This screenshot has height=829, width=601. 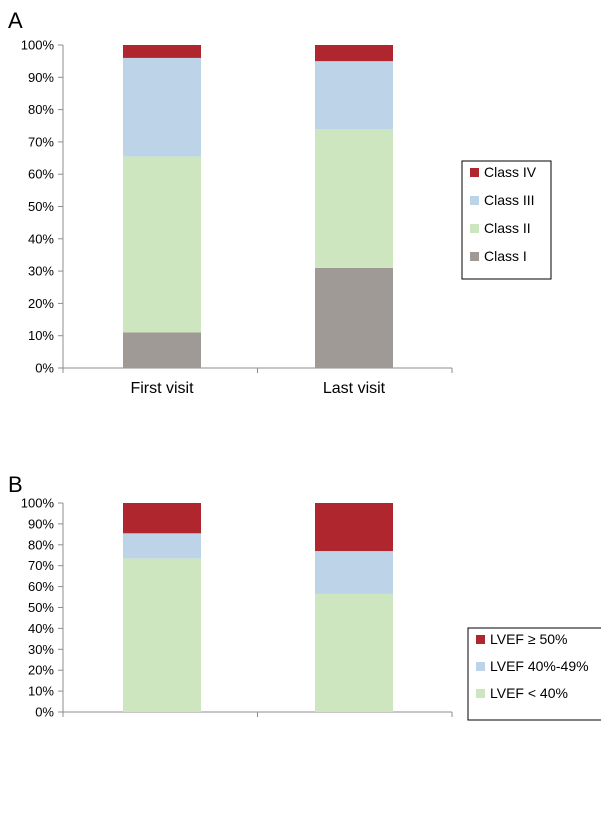 What do you see at coordinates (41, 335) in the screenshot?
I see `panel-a-y-tick-label: 10%` at bounding box center [41, 335].